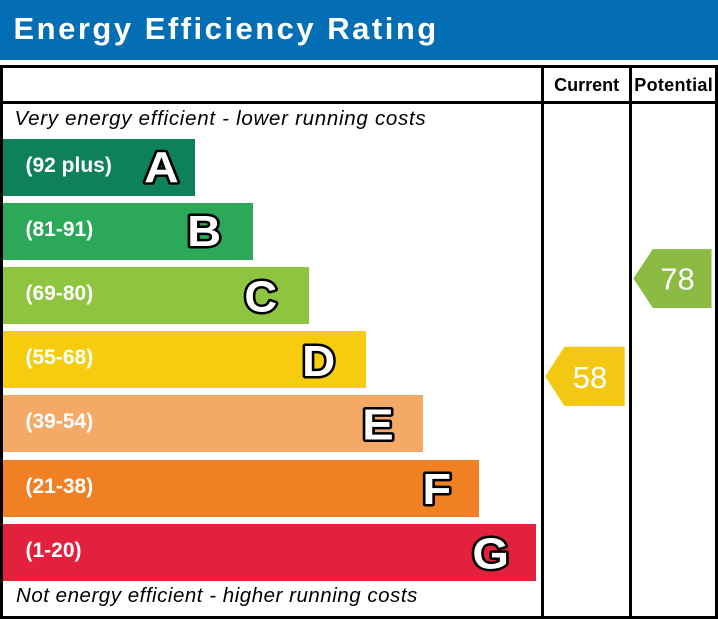  Describe the element at coordinates (436, 488) in the screenshot. I see `svg-text: F` at that location.